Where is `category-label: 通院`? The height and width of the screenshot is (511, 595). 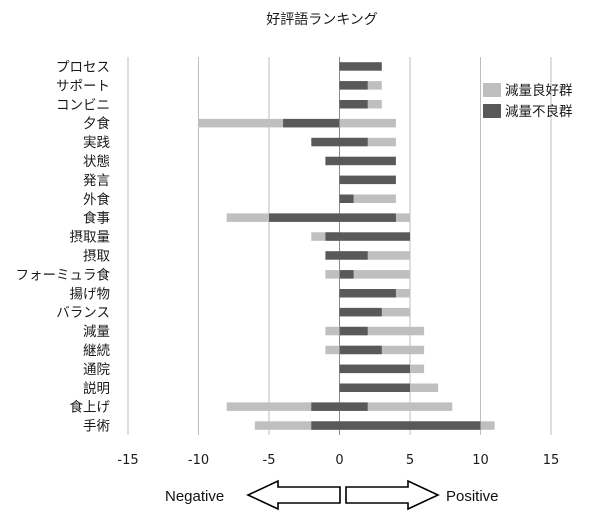 category-label: 通院 is located at coordinates (96, 370).